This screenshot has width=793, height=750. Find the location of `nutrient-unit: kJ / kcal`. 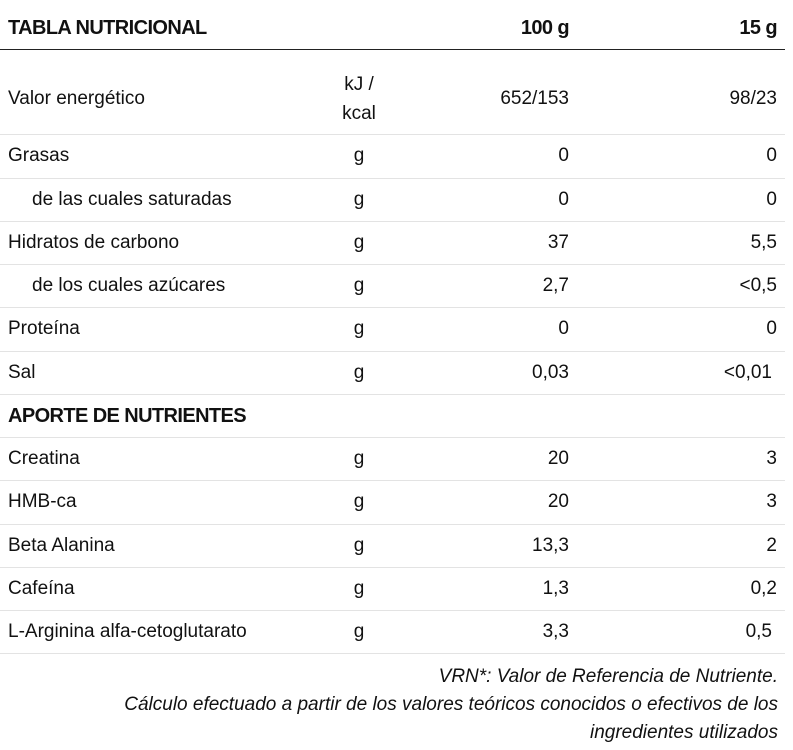

nutrient-unit: kJ / kcal is located at coordinates (359, 99).